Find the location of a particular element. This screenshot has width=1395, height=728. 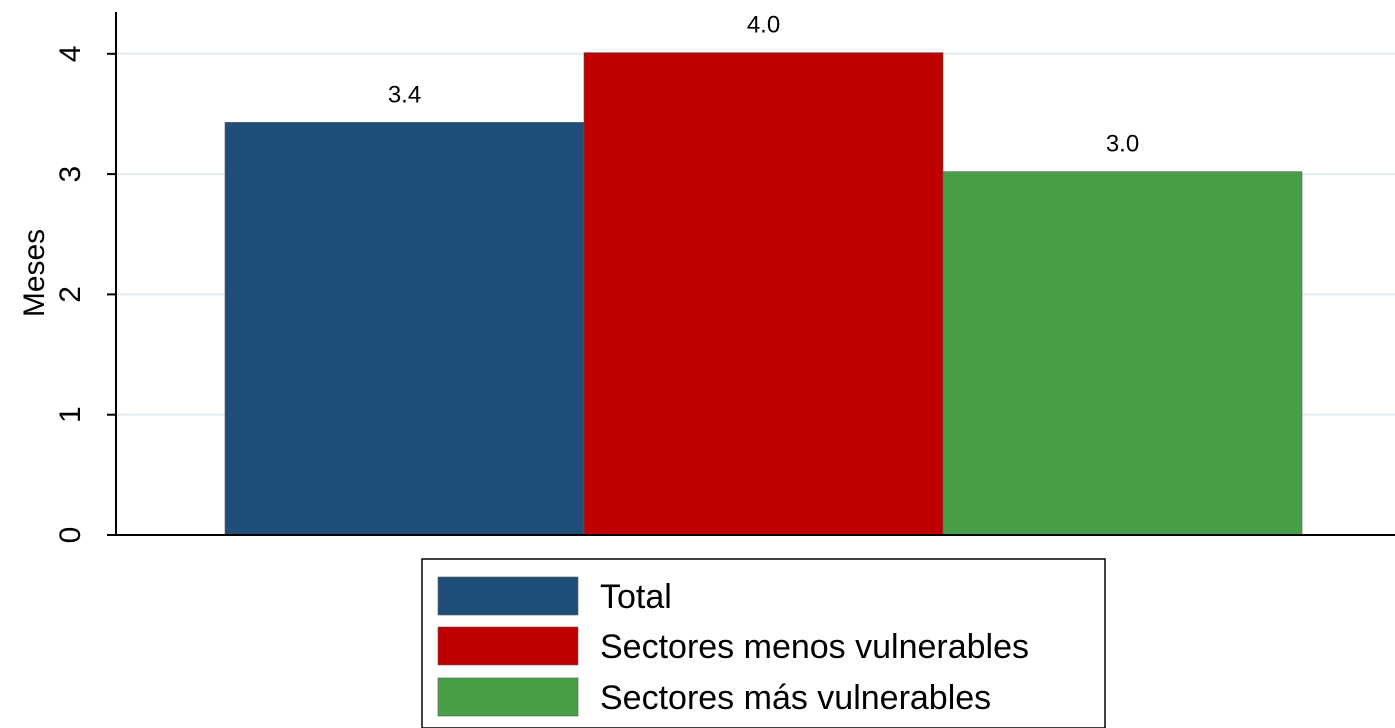

legend-label: Sectores menos vulnerables is located at coordinates (814, 647).